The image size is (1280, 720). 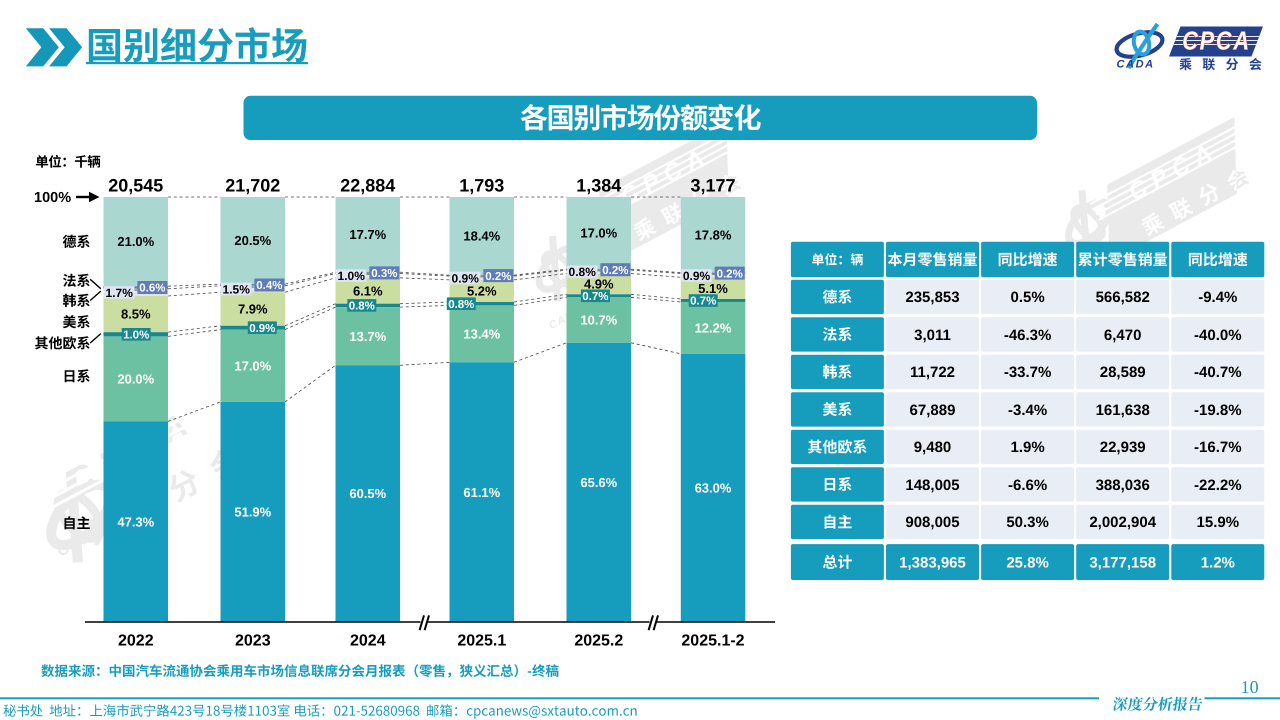 I want to click on svg-text: 22,939, so click(x=1123, y=447).